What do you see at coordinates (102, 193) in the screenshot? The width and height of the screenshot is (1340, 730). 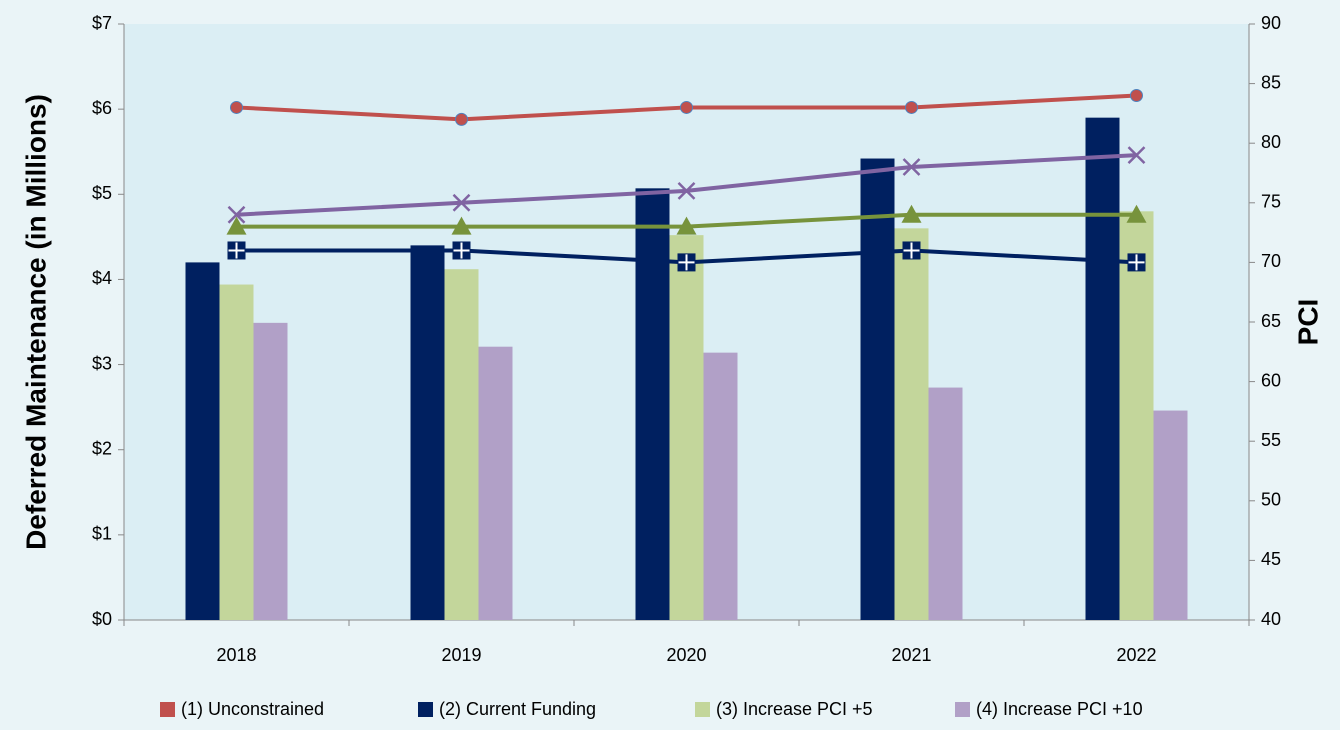 I see `y-tick-label: $5` at bounding box center [102, 193].